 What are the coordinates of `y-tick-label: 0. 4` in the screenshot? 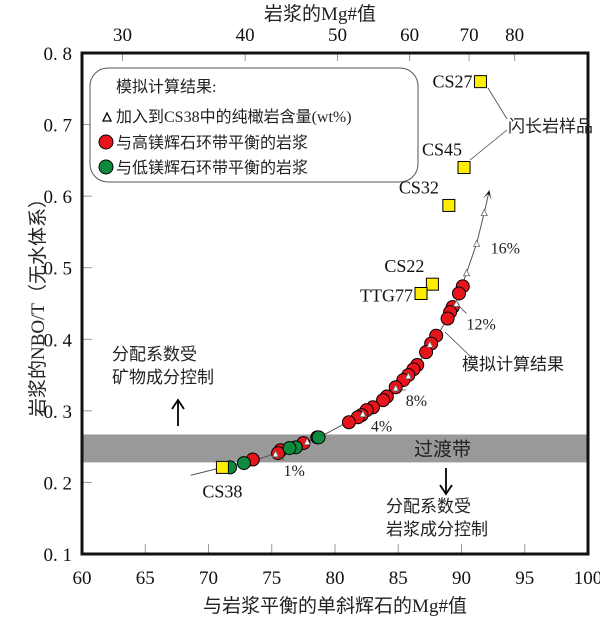 It's located at (58, 340).